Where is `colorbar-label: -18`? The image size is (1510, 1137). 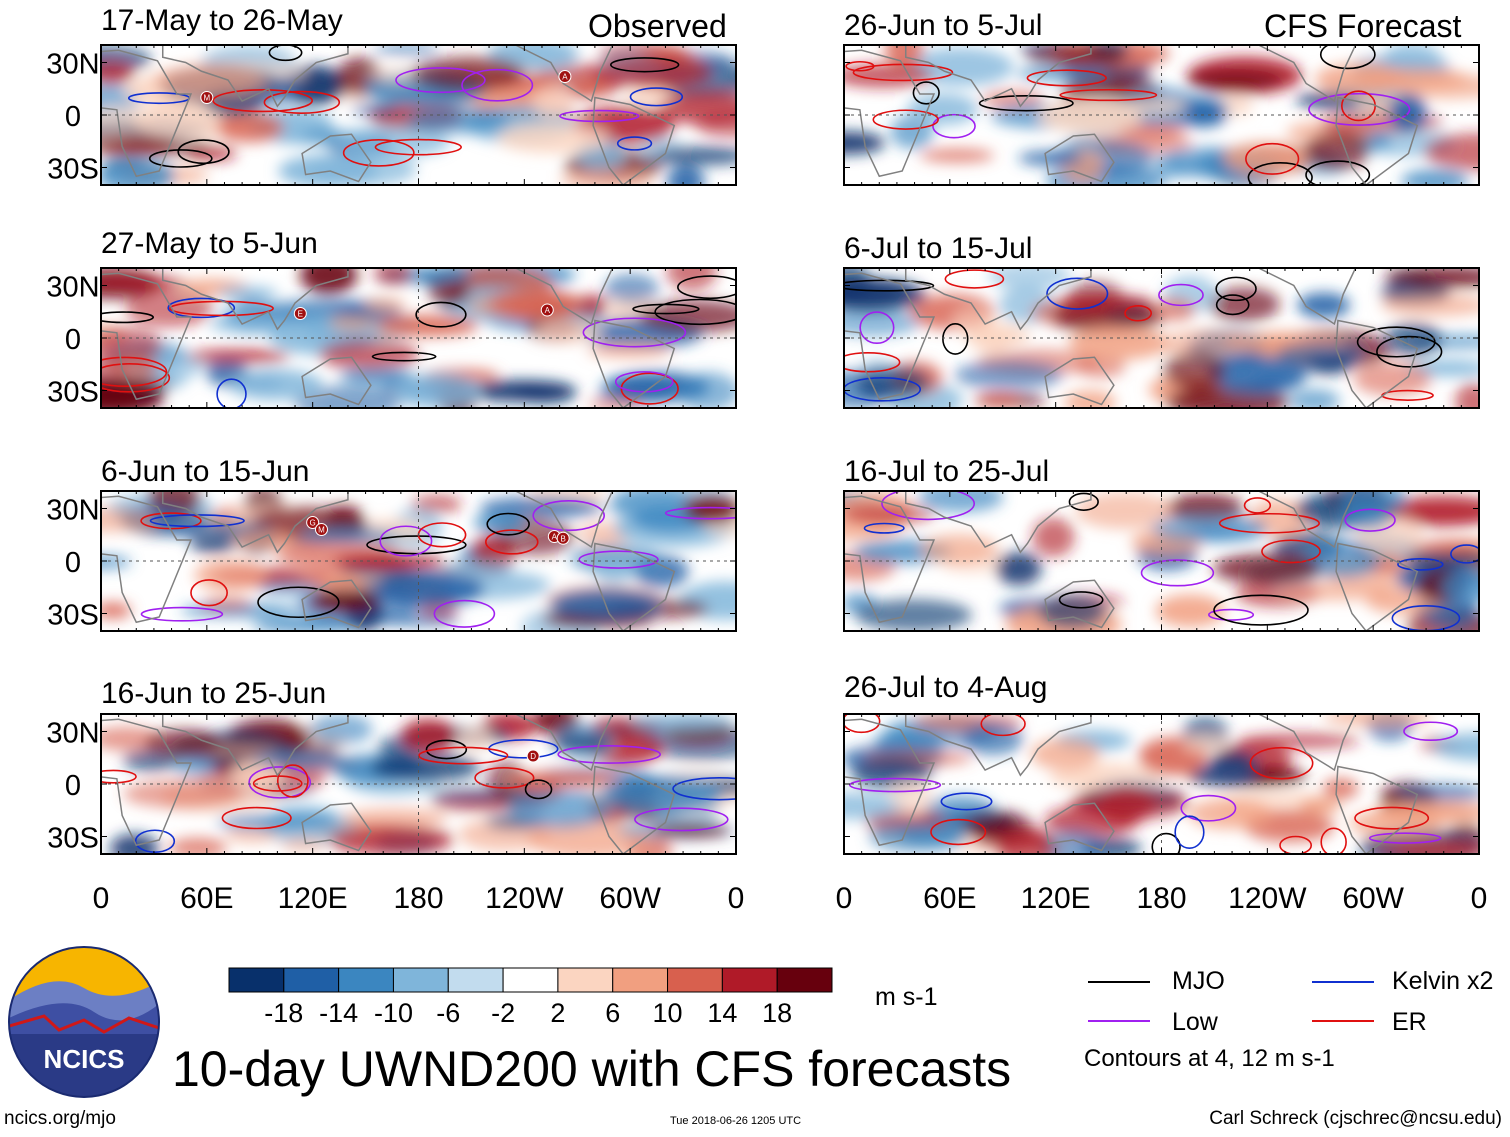
colorbar-label: -18 is located at coordinates (283, 1013).